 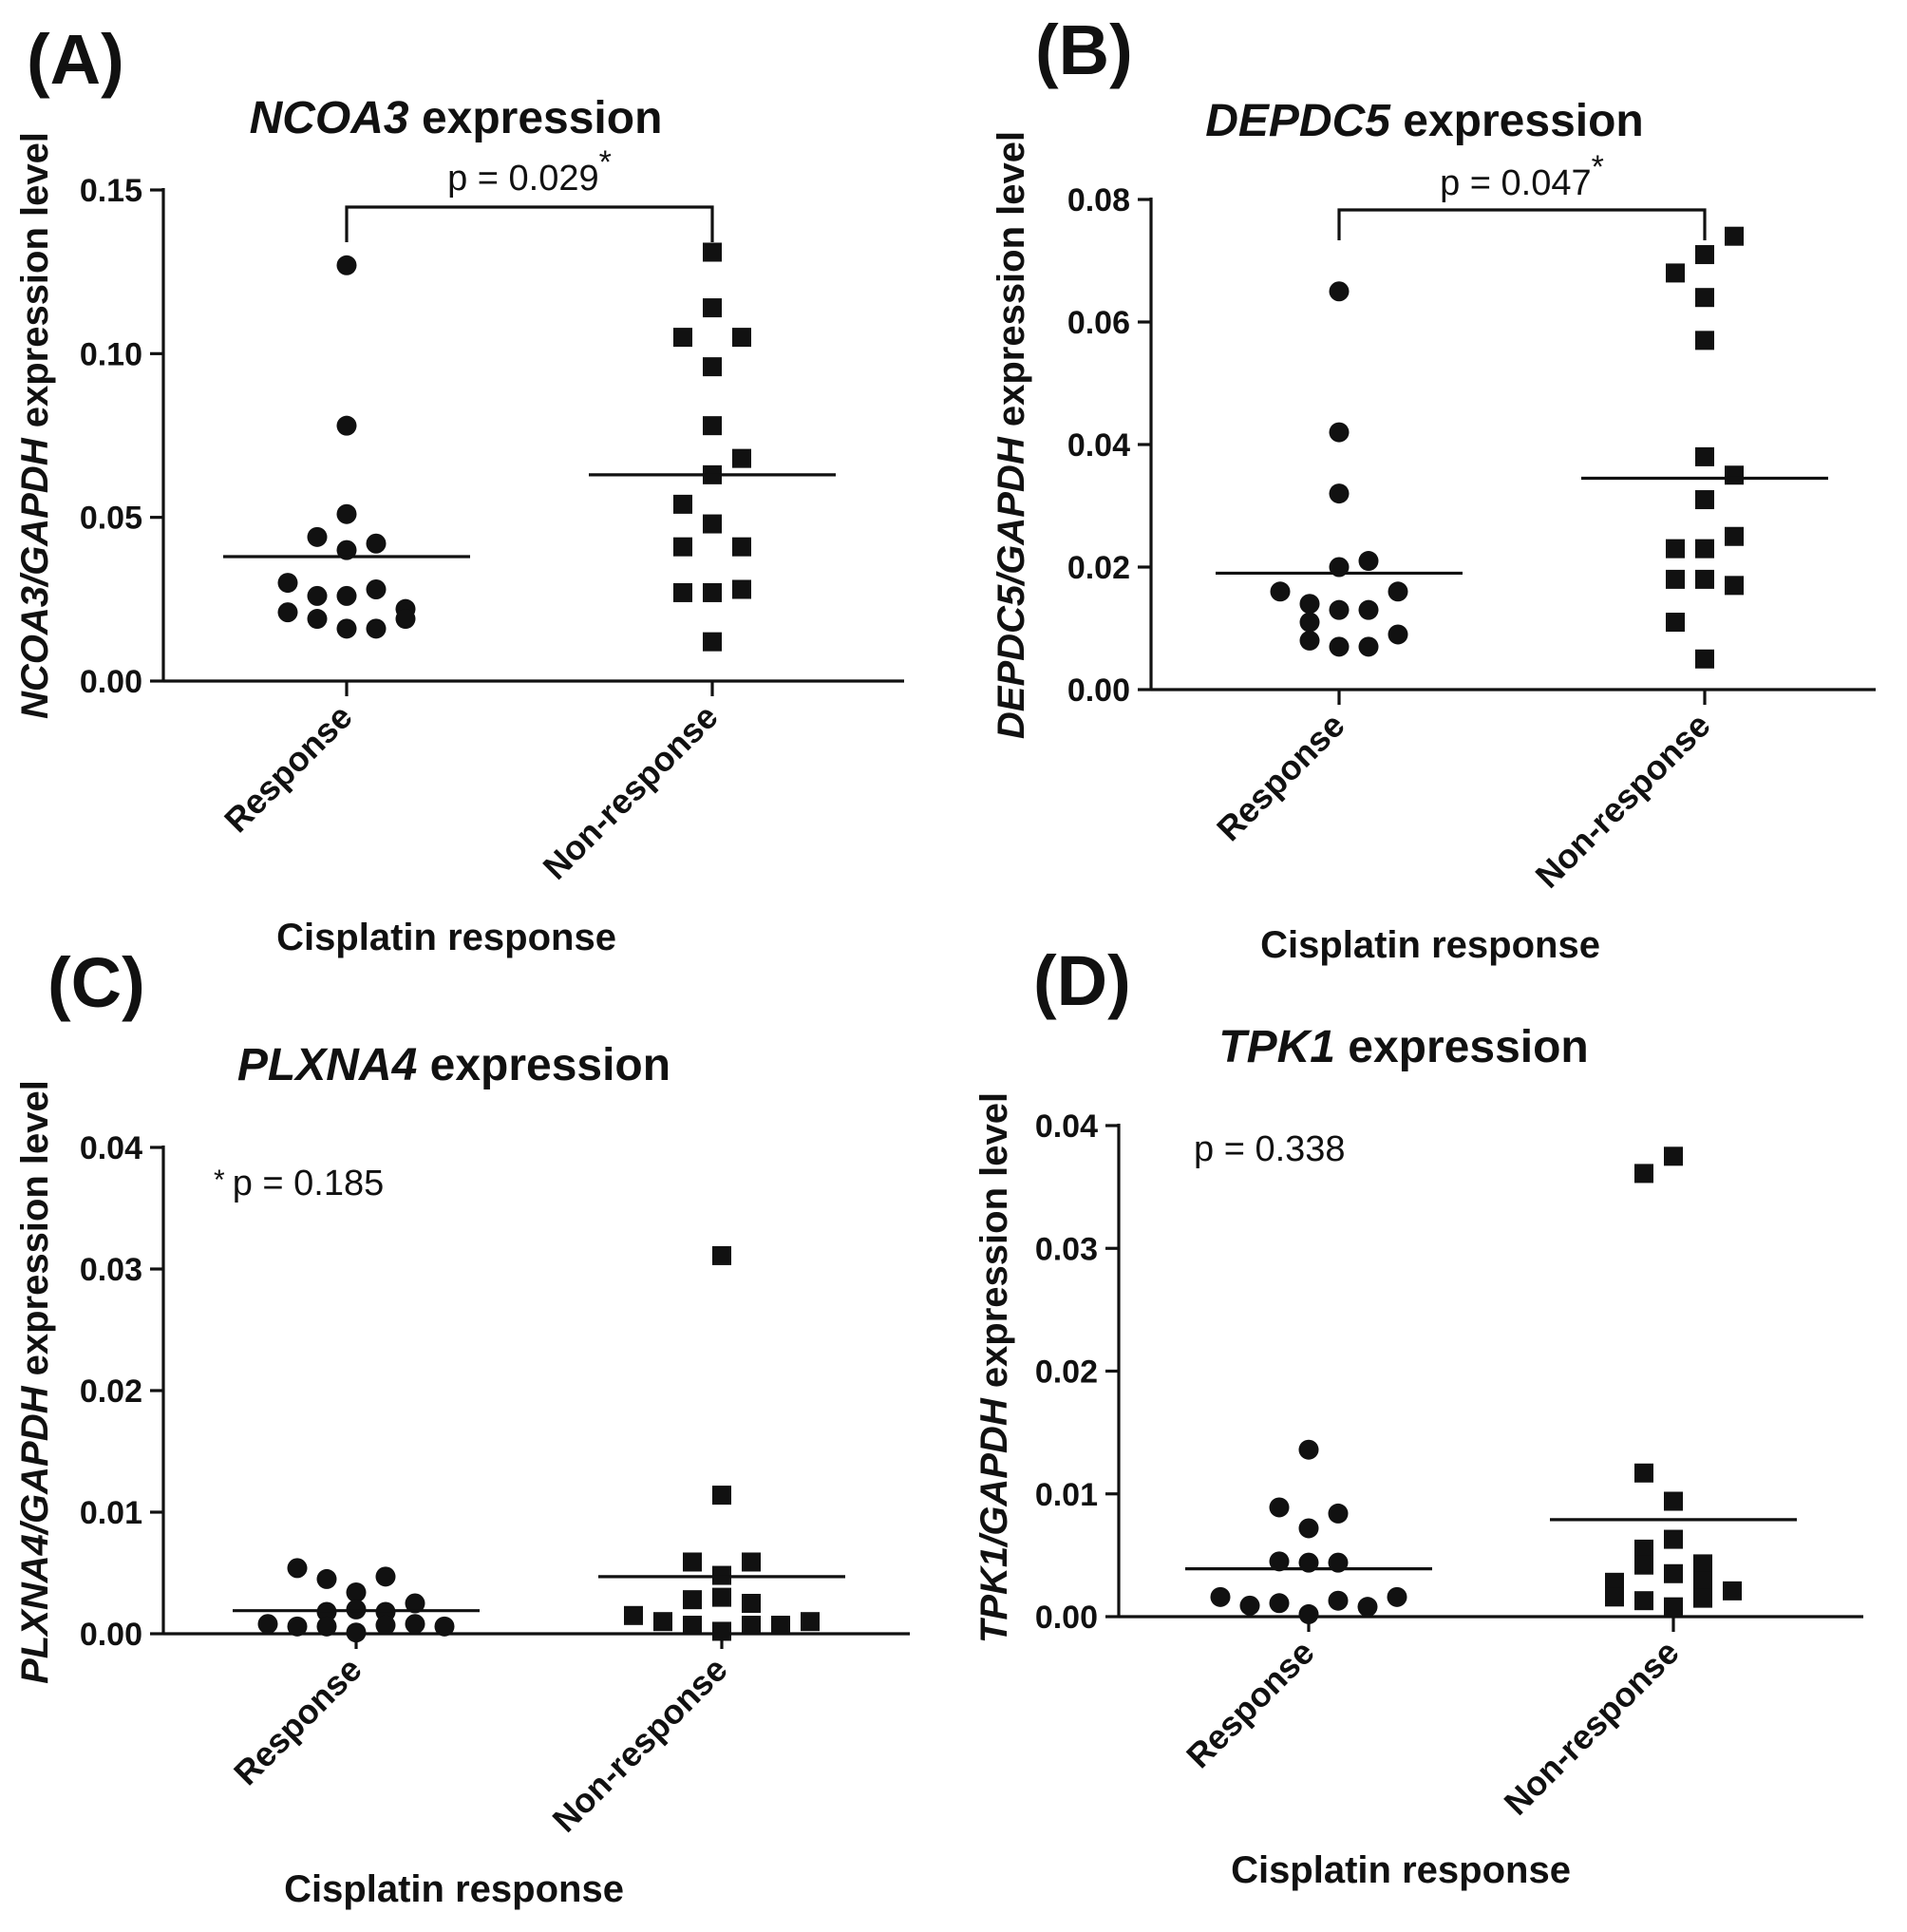 What do you see at coordinates (1011, 587) in the screenshot?
I see `y-axis-label-gene: DEPDC5/GAPDH` at bounding box center [1011, 587].